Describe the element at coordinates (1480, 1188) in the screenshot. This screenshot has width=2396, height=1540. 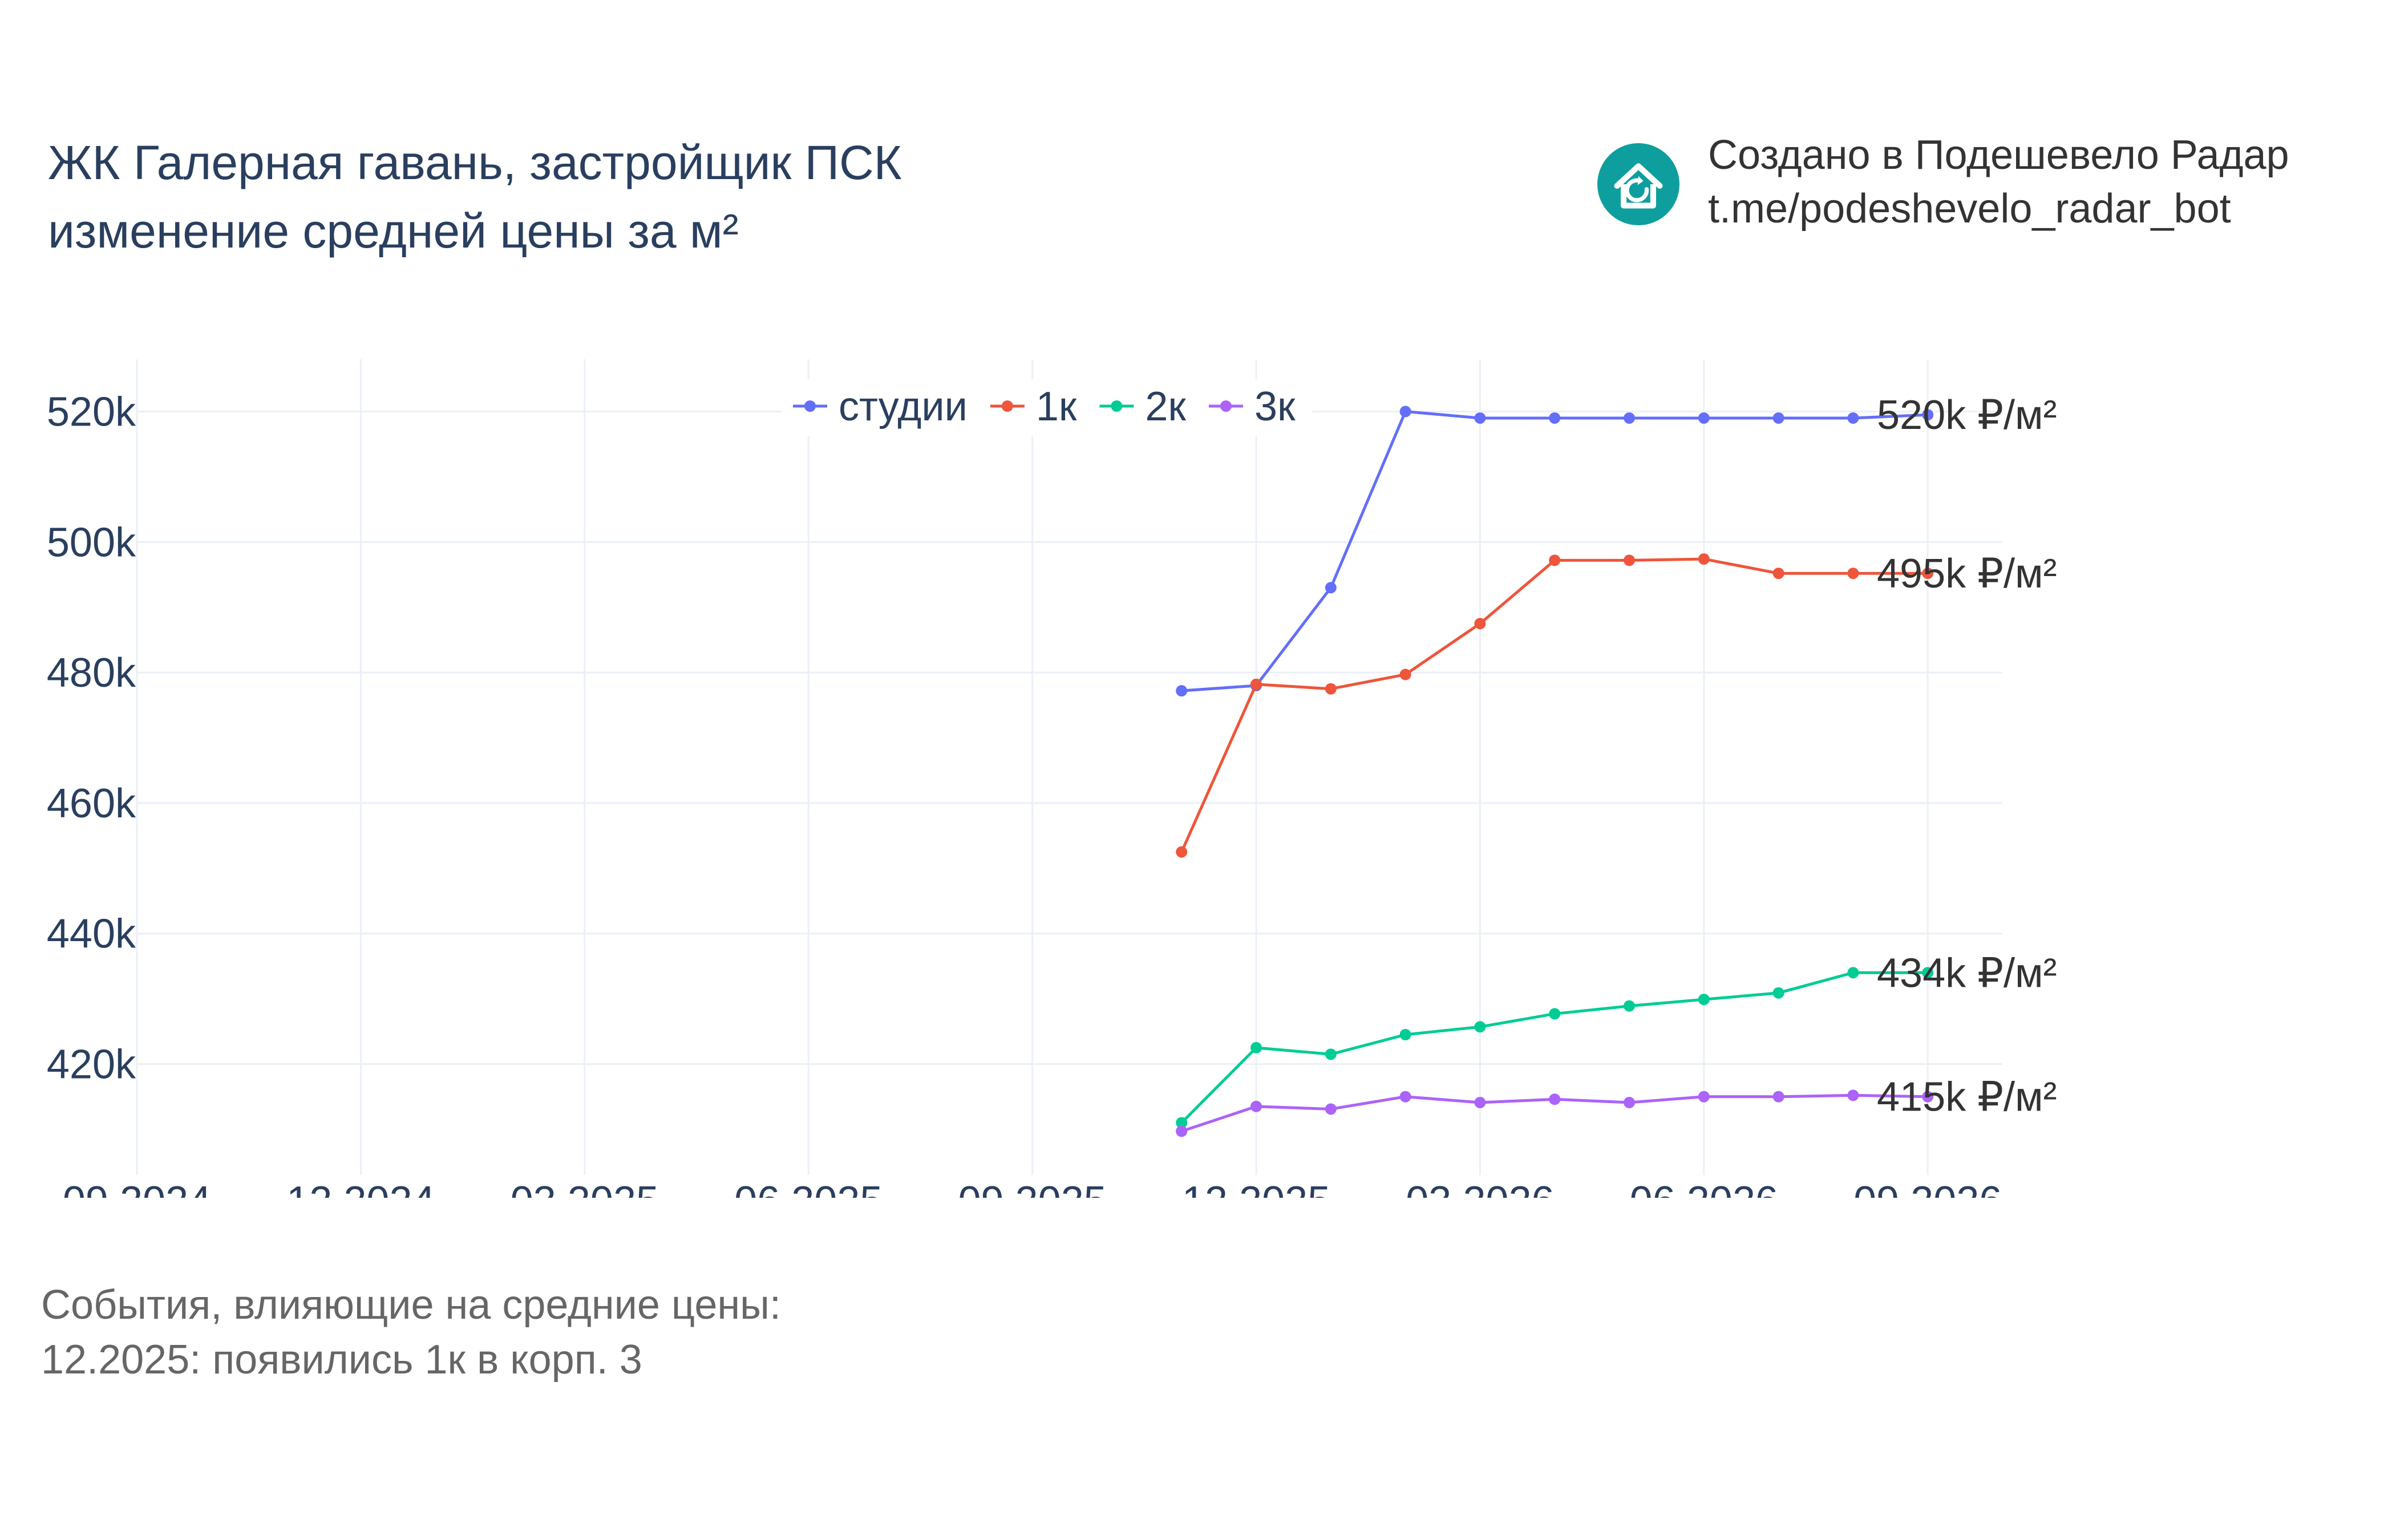
I see `x-tick-label: 03.2026` at that location.